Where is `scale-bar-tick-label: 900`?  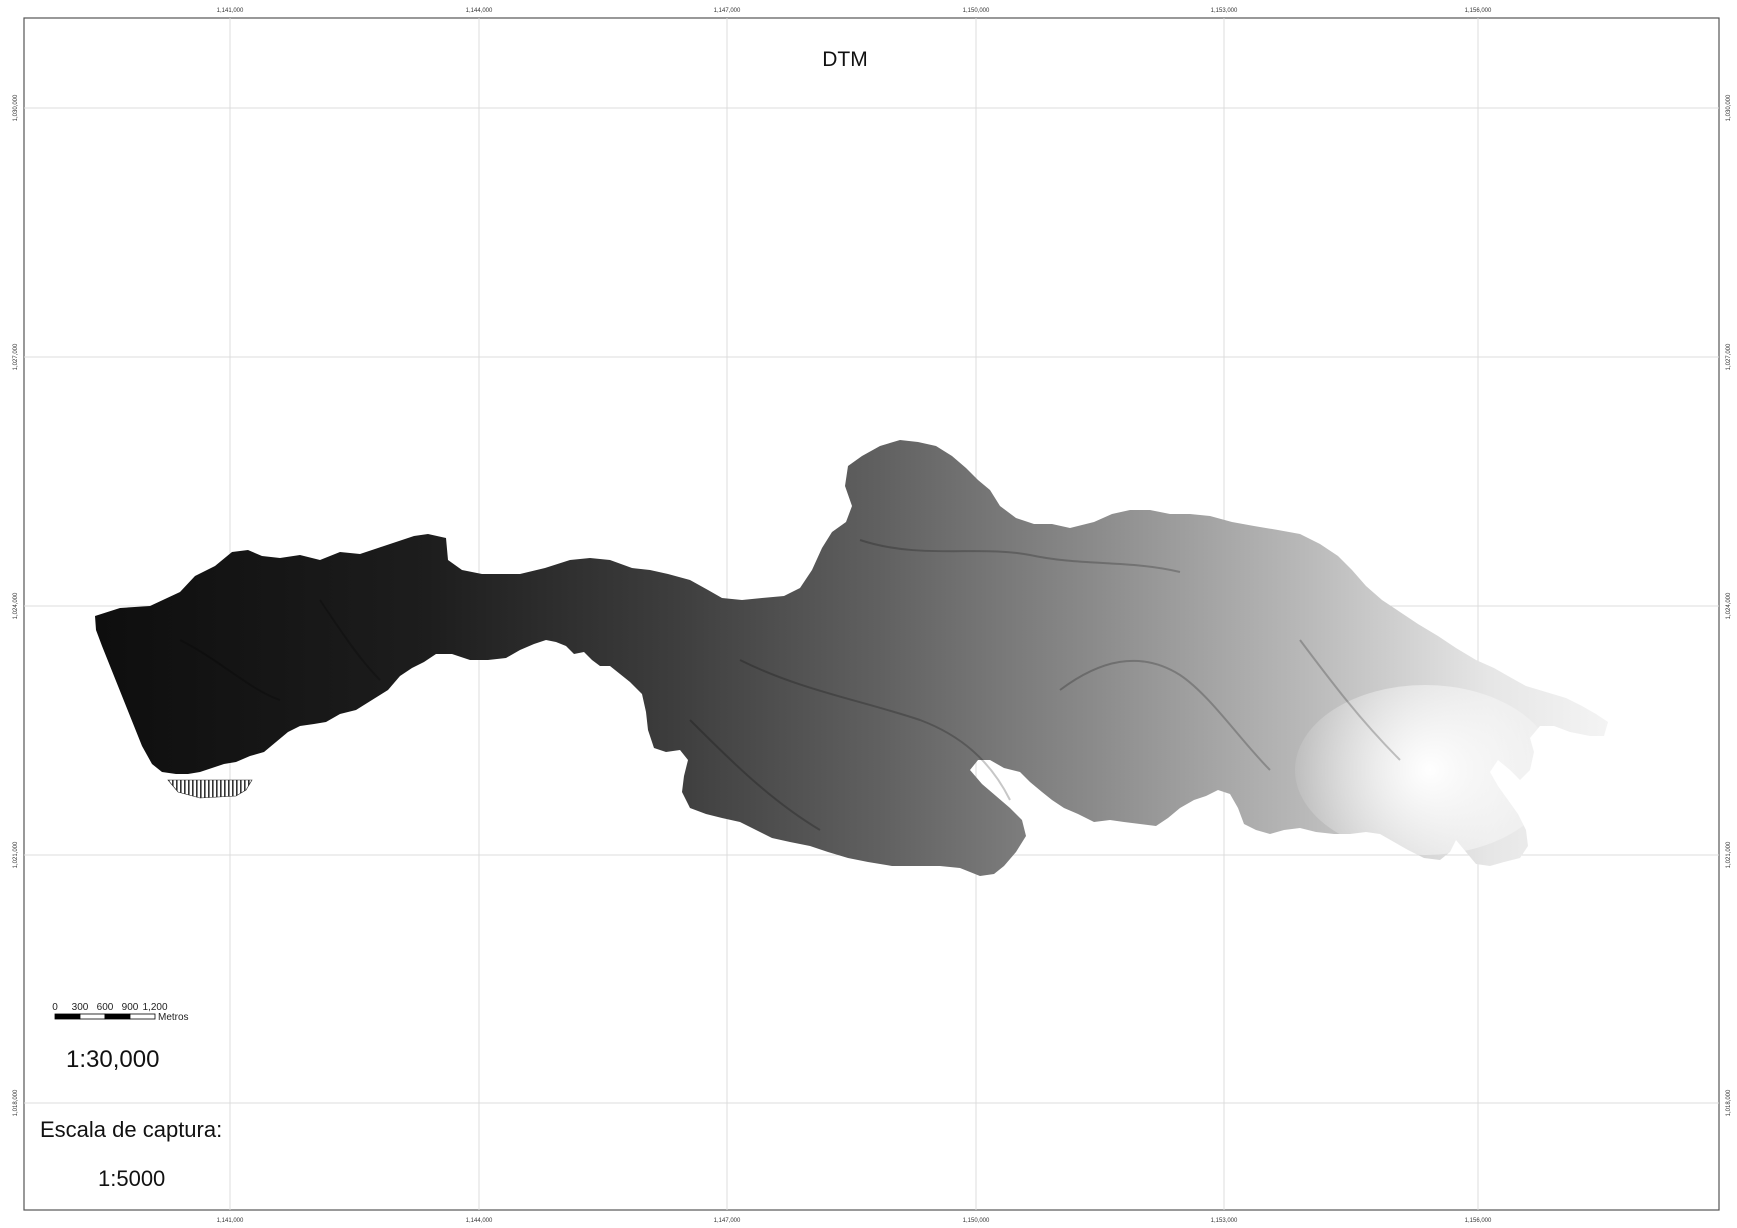 scale-bar-tick-label: 900 is located at coordinates (130, 1007).